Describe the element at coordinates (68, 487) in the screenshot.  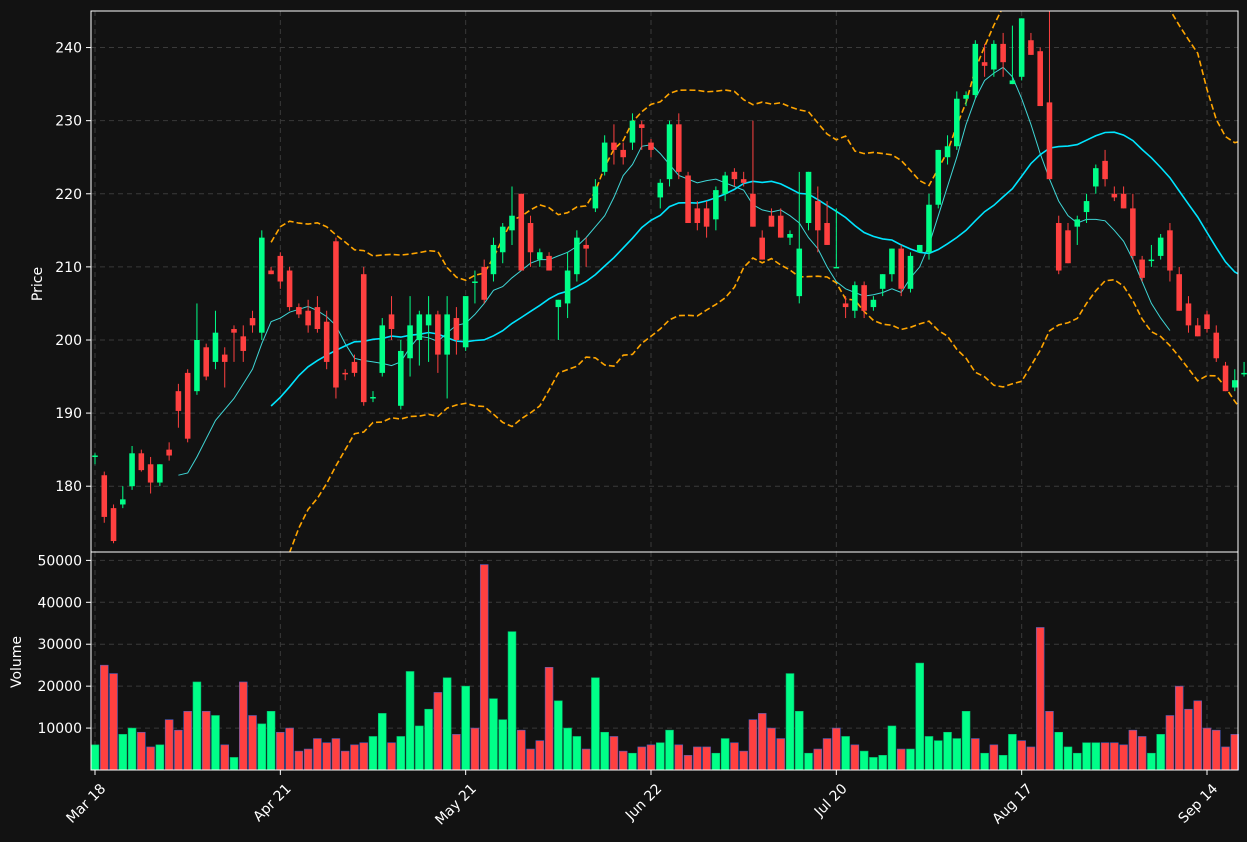
I see `price-tick-label: 180` at that location.